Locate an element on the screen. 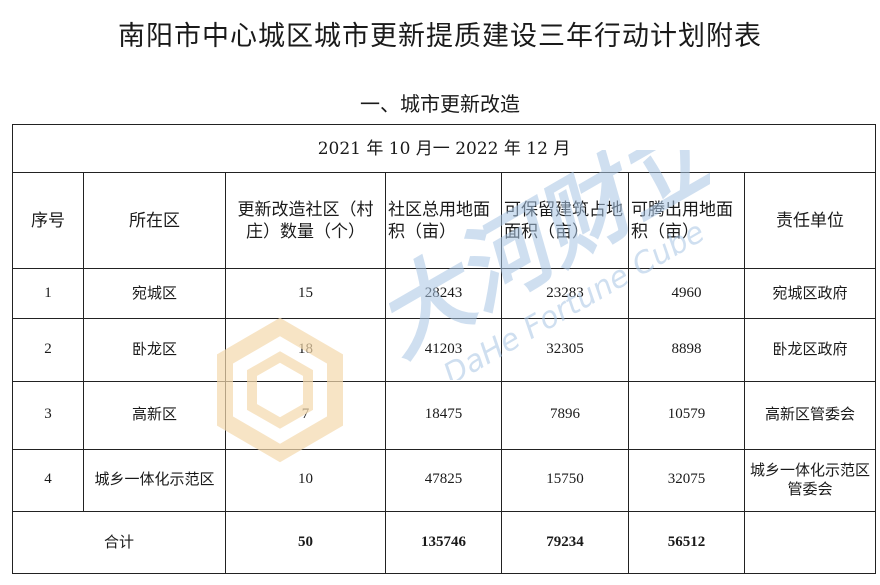  header-seq: 序号 is located at coordinates (48, 221).